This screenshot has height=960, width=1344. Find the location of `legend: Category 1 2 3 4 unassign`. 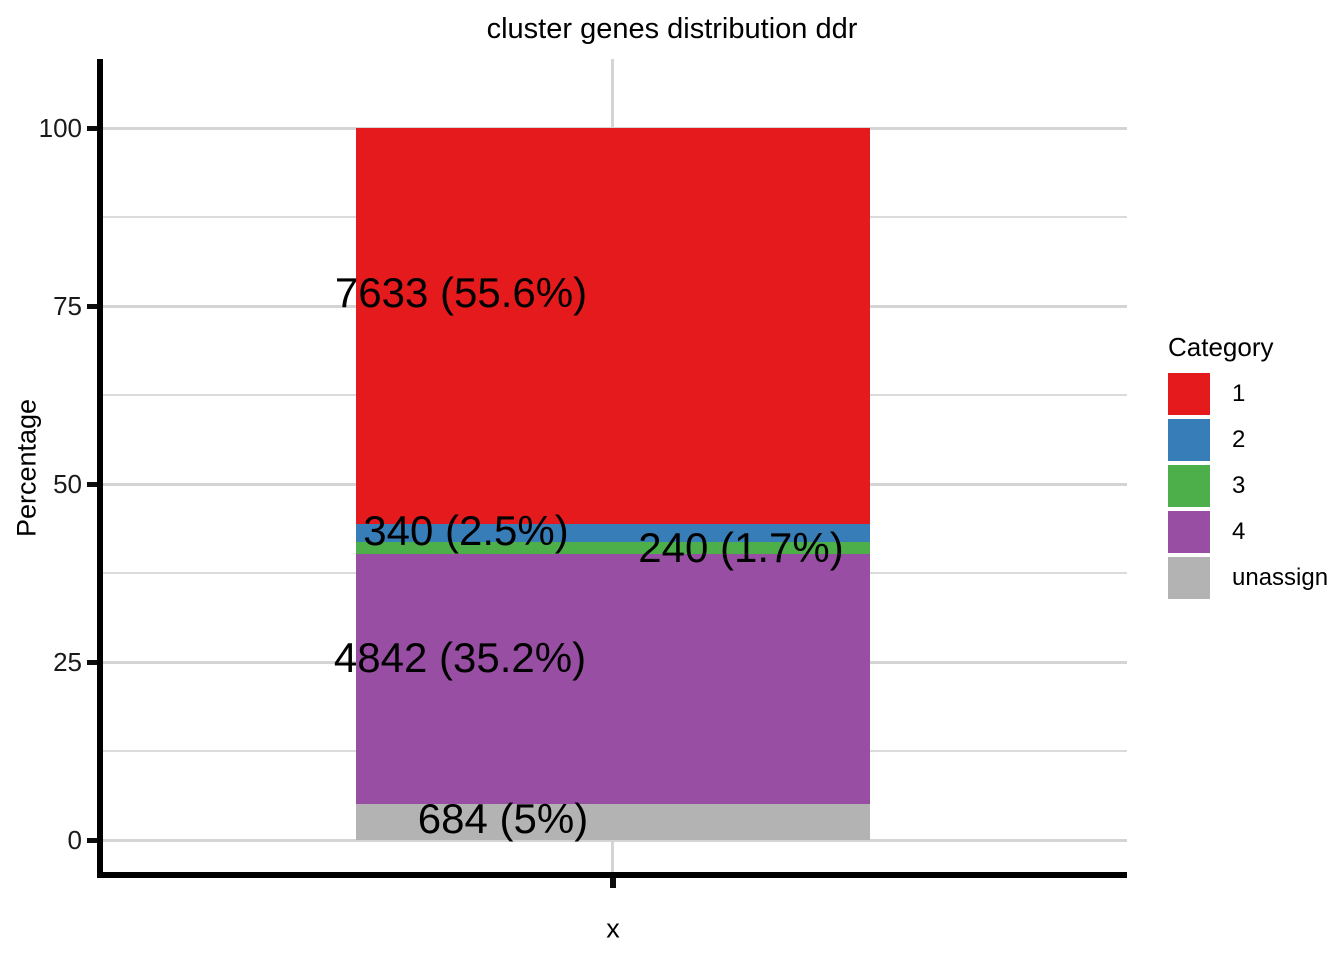

legend: Category 1 2 3 4 unassign is located at coordinates (1248, 467).